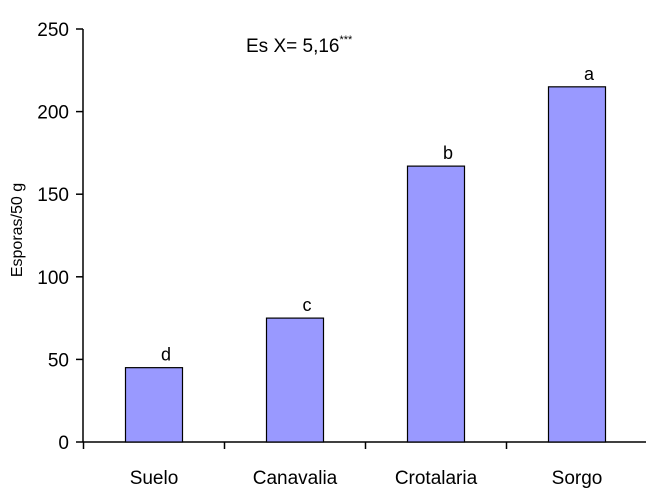 The height and width of the screenshot is (491, 646). What do you see at coordinates (589, 74) in the screenshot?
I see `data-label: a` at bounding box center [589, 74].